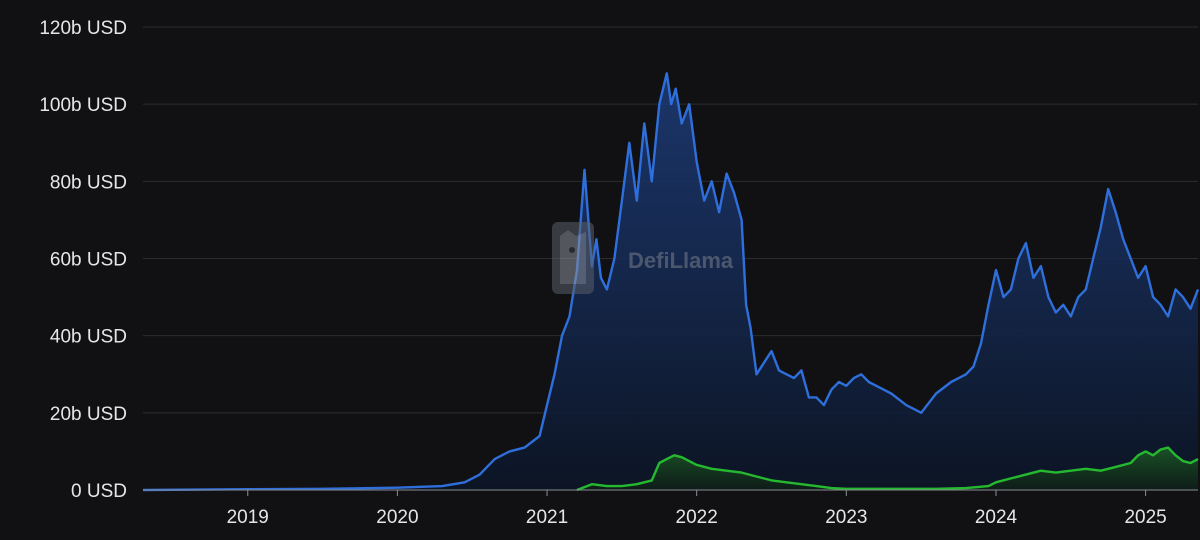 Image resolution: width=1200 pixels, height=540 pixels. What do you see at coordinates (83, 28) in the screenshot?
I see `y-tick-label: 120b USD` at bounding box center [83, 28].